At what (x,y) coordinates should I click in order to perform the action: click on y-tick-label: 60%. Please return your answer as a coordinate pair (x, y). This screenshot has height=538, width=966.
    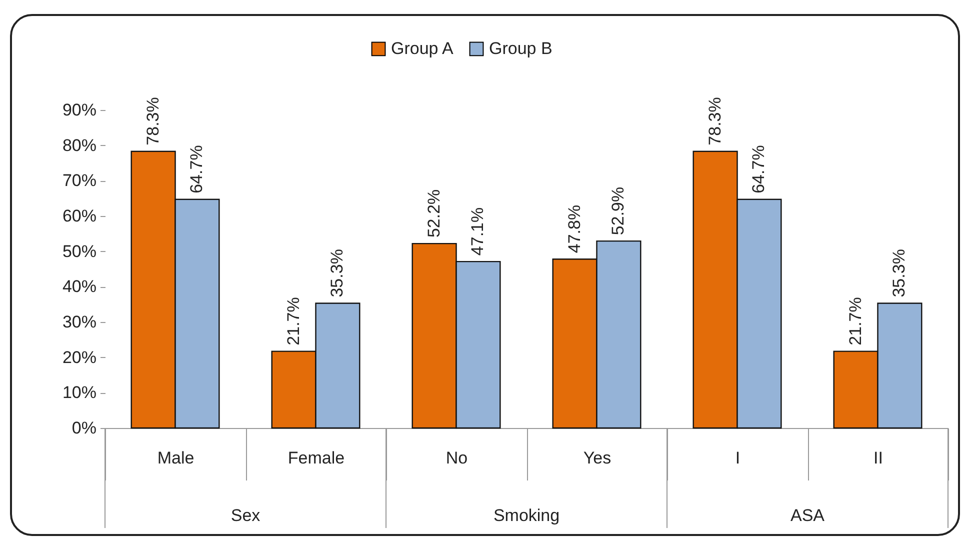
    Looking at the image, I should click on (79, 216).